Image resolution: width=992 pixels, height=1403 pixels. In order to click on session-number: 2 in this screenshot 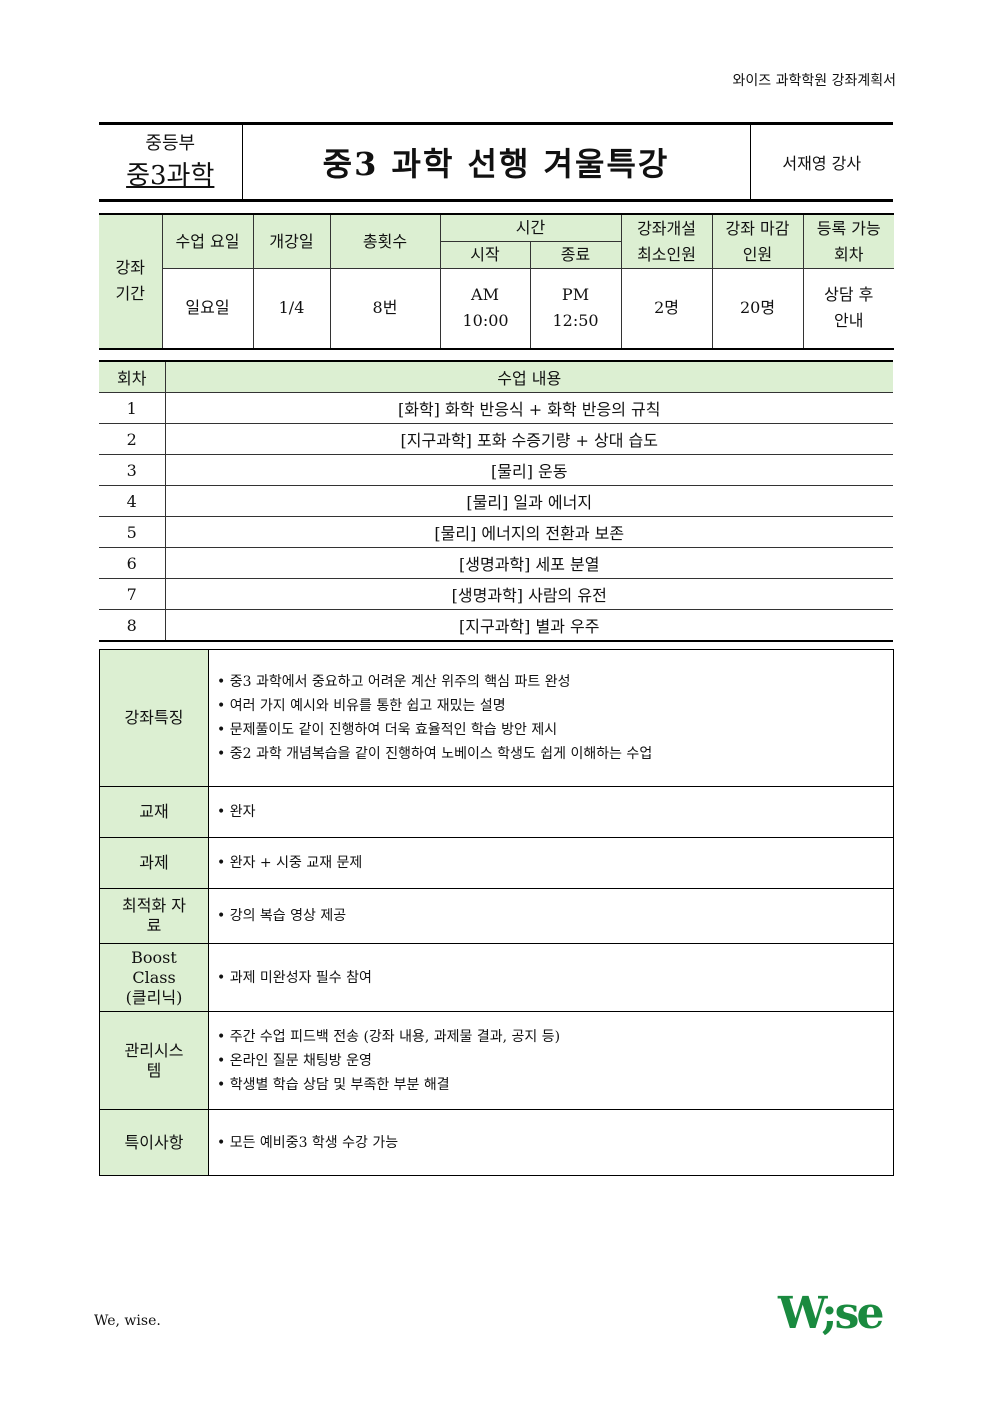, I will do `click(132, 439)`.